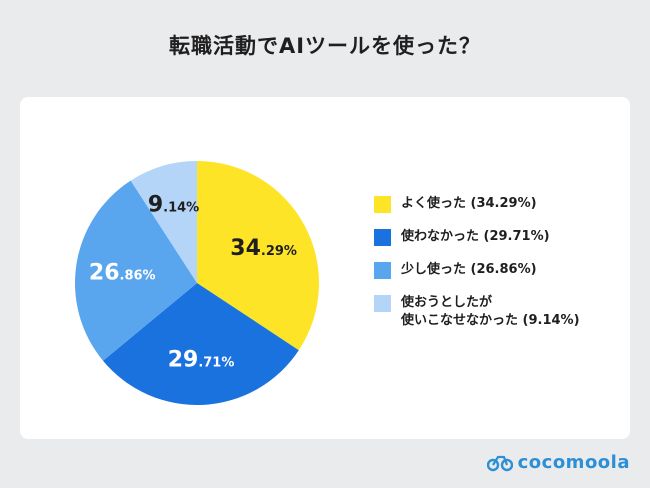 This screenshot has height=488, width=650. What do you see at coordinates (183, 360) in the screenshot?
I see `slice-label-int-1: 29` at bounding box center [183, 360].